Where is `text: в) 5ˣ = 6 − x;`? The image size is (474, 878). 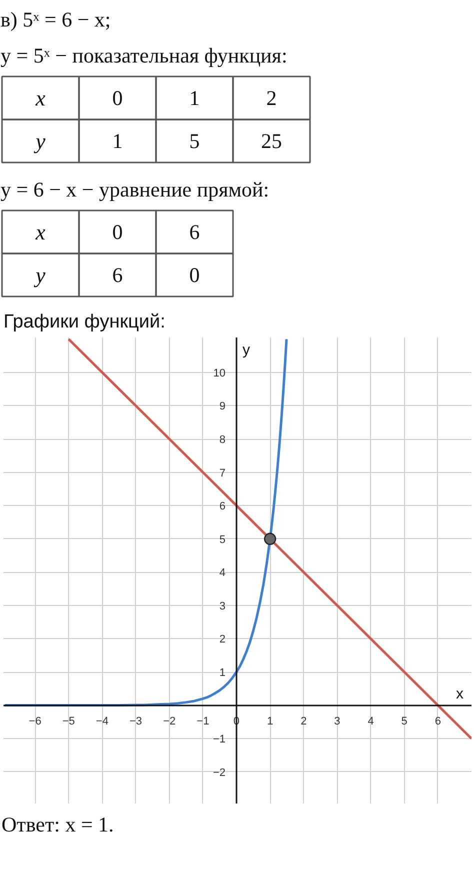 text: в) 5ˣ = 6 − x; is located at coordinates (55, 20).